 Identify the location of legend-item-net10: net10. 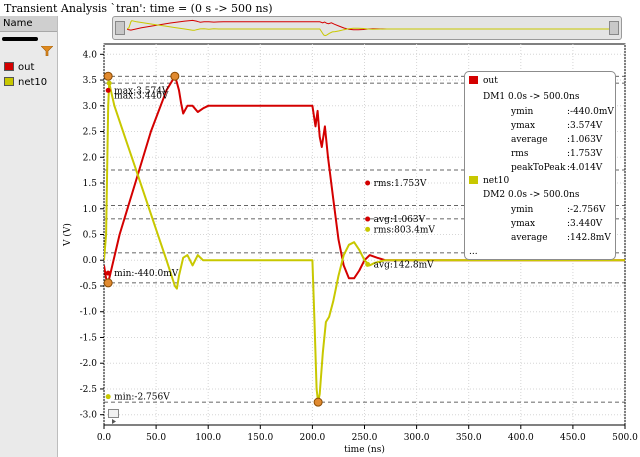
(29, 83).